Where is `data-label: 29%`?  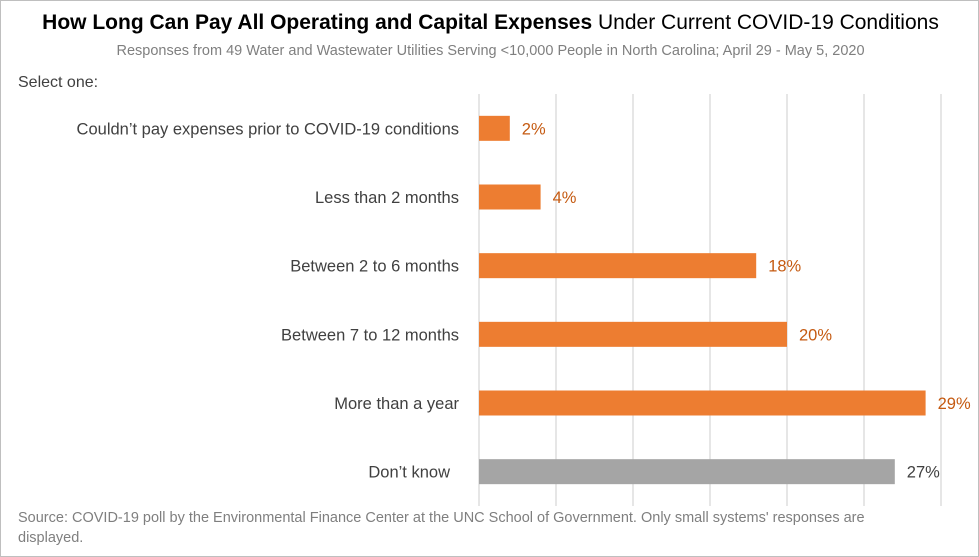
data-label: 29% is located at coordinates (954, 404).